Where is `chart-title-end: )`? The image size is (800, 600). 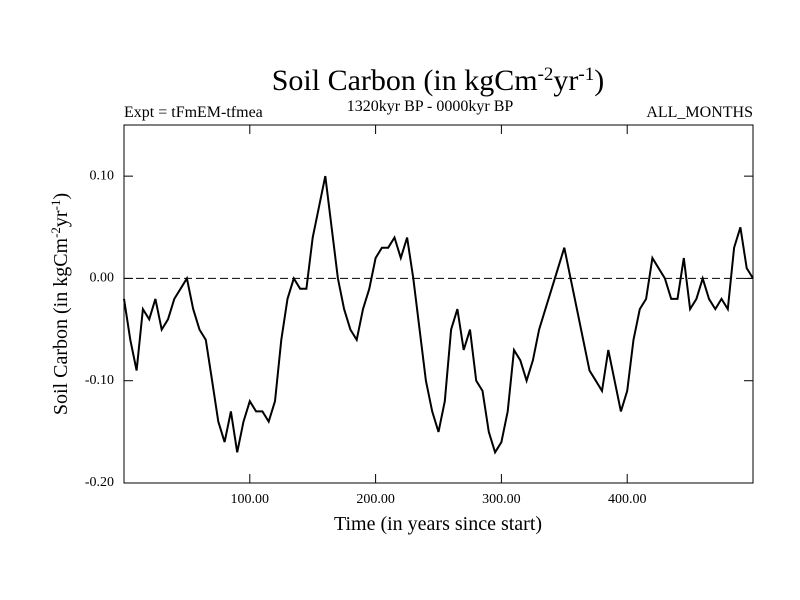 chart-title-end: ) is located at coordinates (599, 80).